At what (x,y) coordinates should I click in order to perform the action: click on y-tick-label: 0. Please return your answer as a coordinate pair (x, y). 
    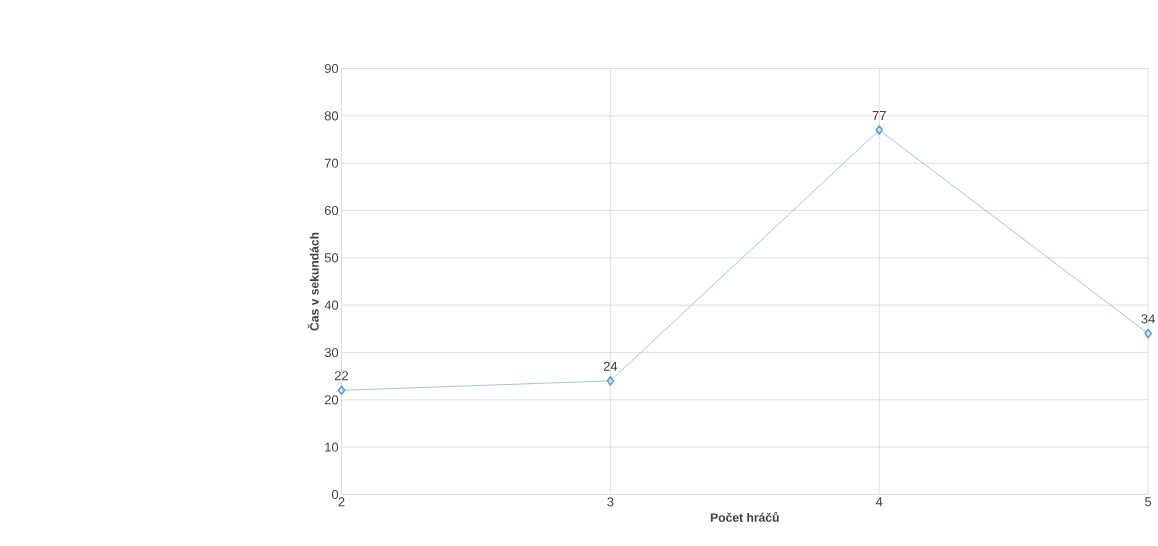
    Looking at the image, I should click on (335, 495).